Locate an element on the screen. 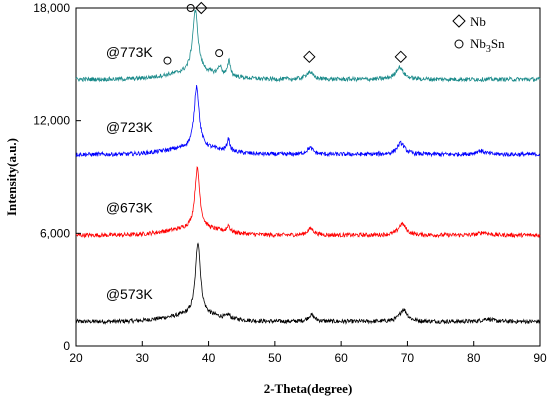  legend-nb3sn-base: Nb is located at coordinates (478, 43).